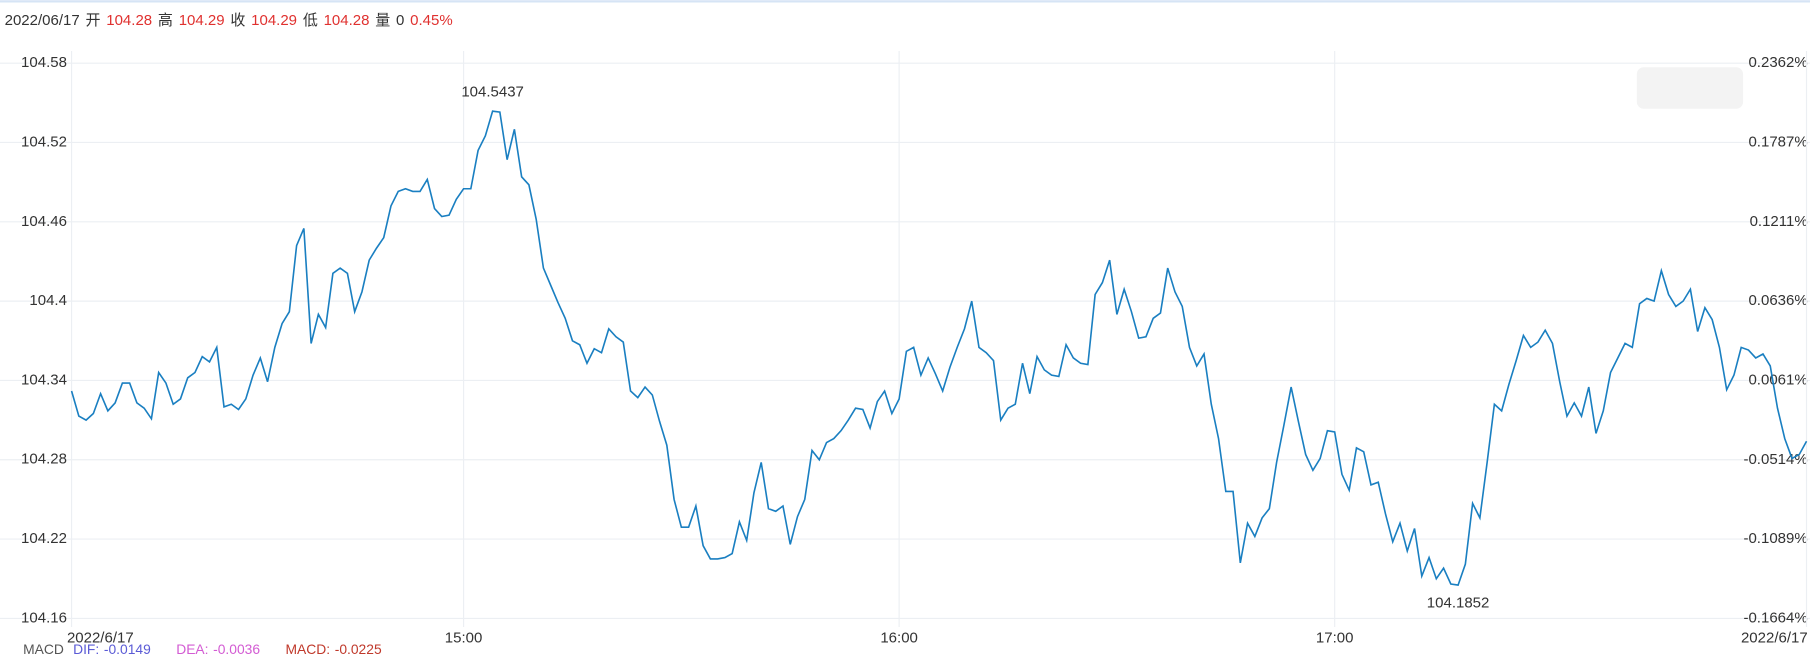  What do you see at coordinates (237, 20) in the screenshot?
I see `quote-field-name: 收` at bounding box center [237, 20].